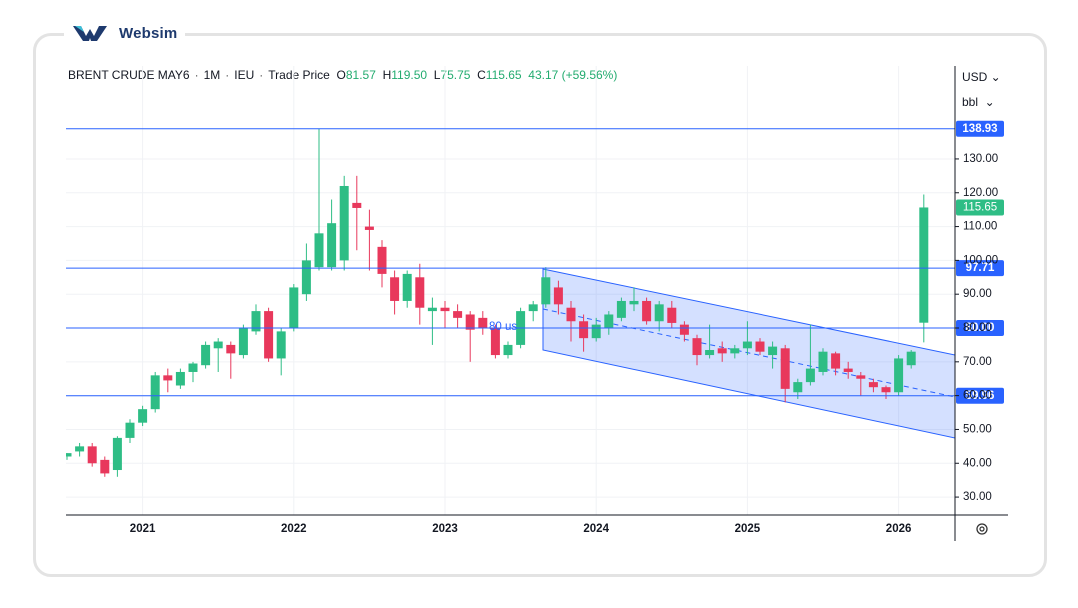 Image resolution: width=1078 pixels, height=608 pixels. Describe the element at coordinates (455, 75) in the screenshot. I see `ohlc-value: 75.75` at that location.